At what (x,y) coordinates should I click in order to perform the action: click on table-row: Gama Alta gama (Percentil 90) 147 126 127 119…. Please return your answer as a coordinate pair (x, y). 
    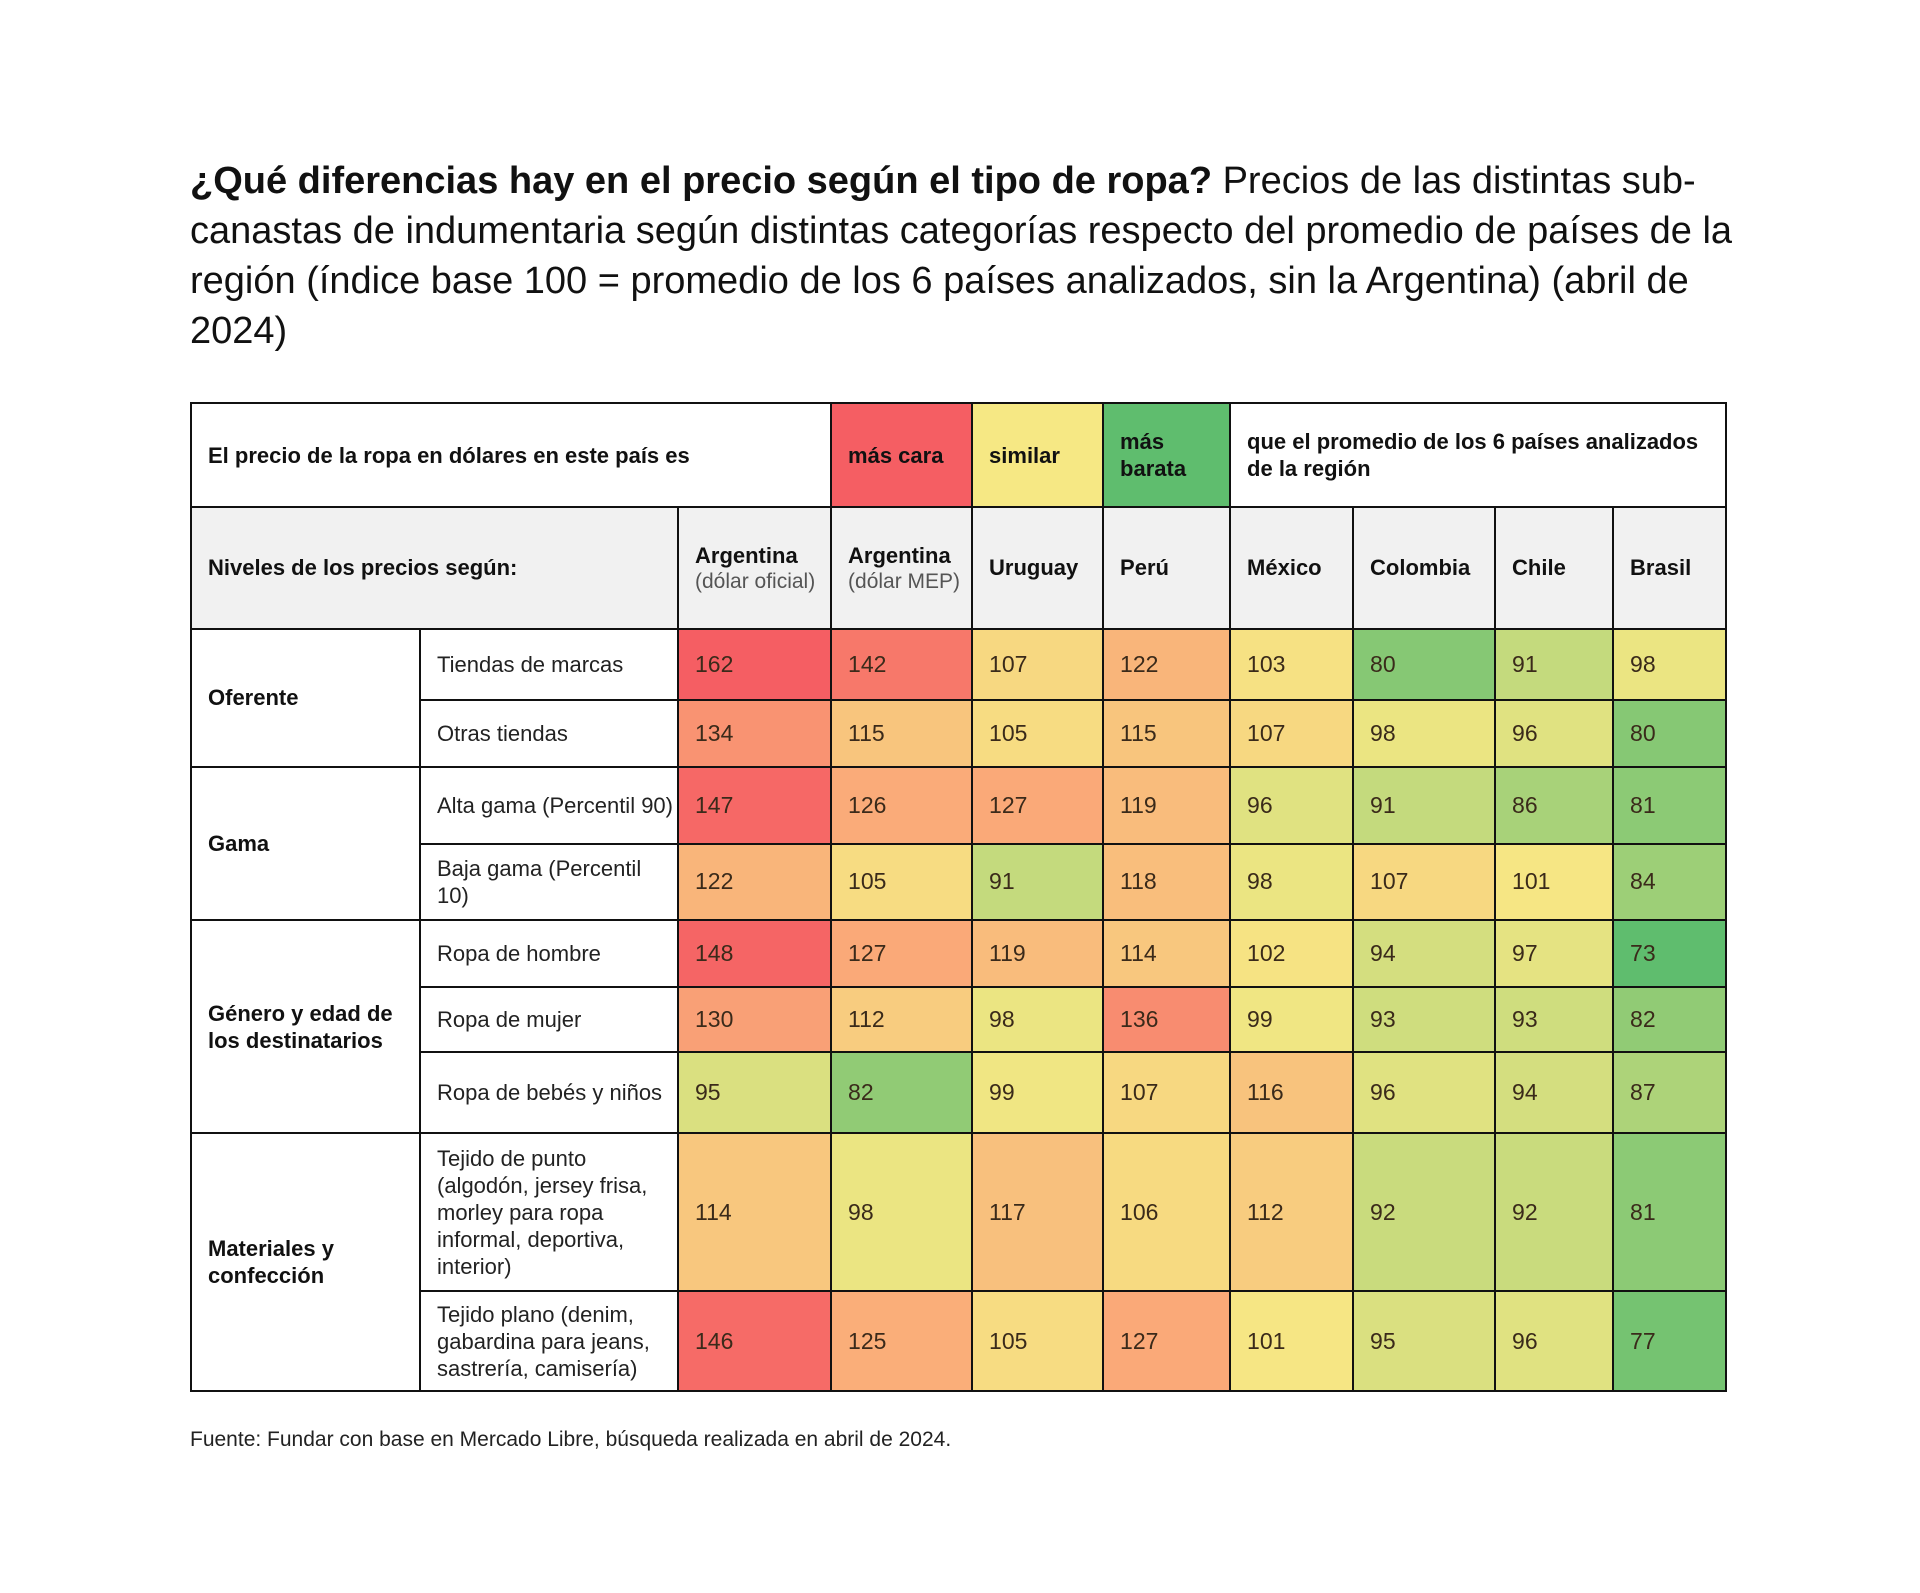
    Looking at the image, I should click on (959, 844).